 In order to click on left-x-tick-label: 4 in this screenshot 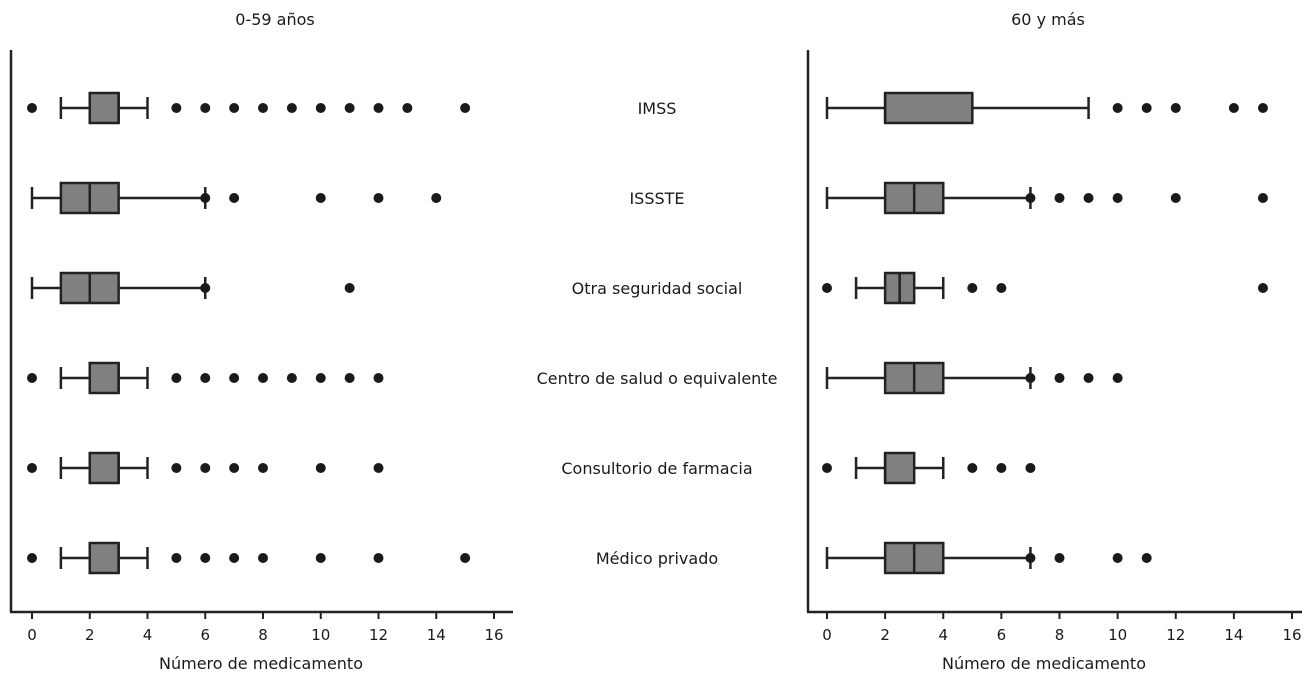, I will do `click(148, 635)`.